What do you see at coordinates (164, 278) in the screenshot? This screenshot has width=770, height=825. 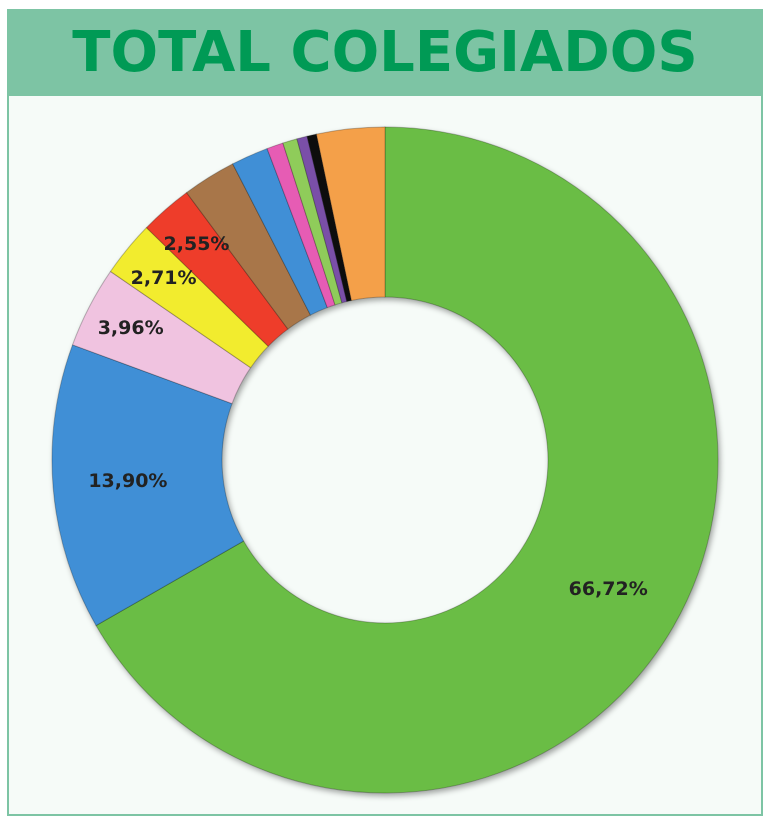 I see `data-label: 2,71%` at bounding box center [164, 278].